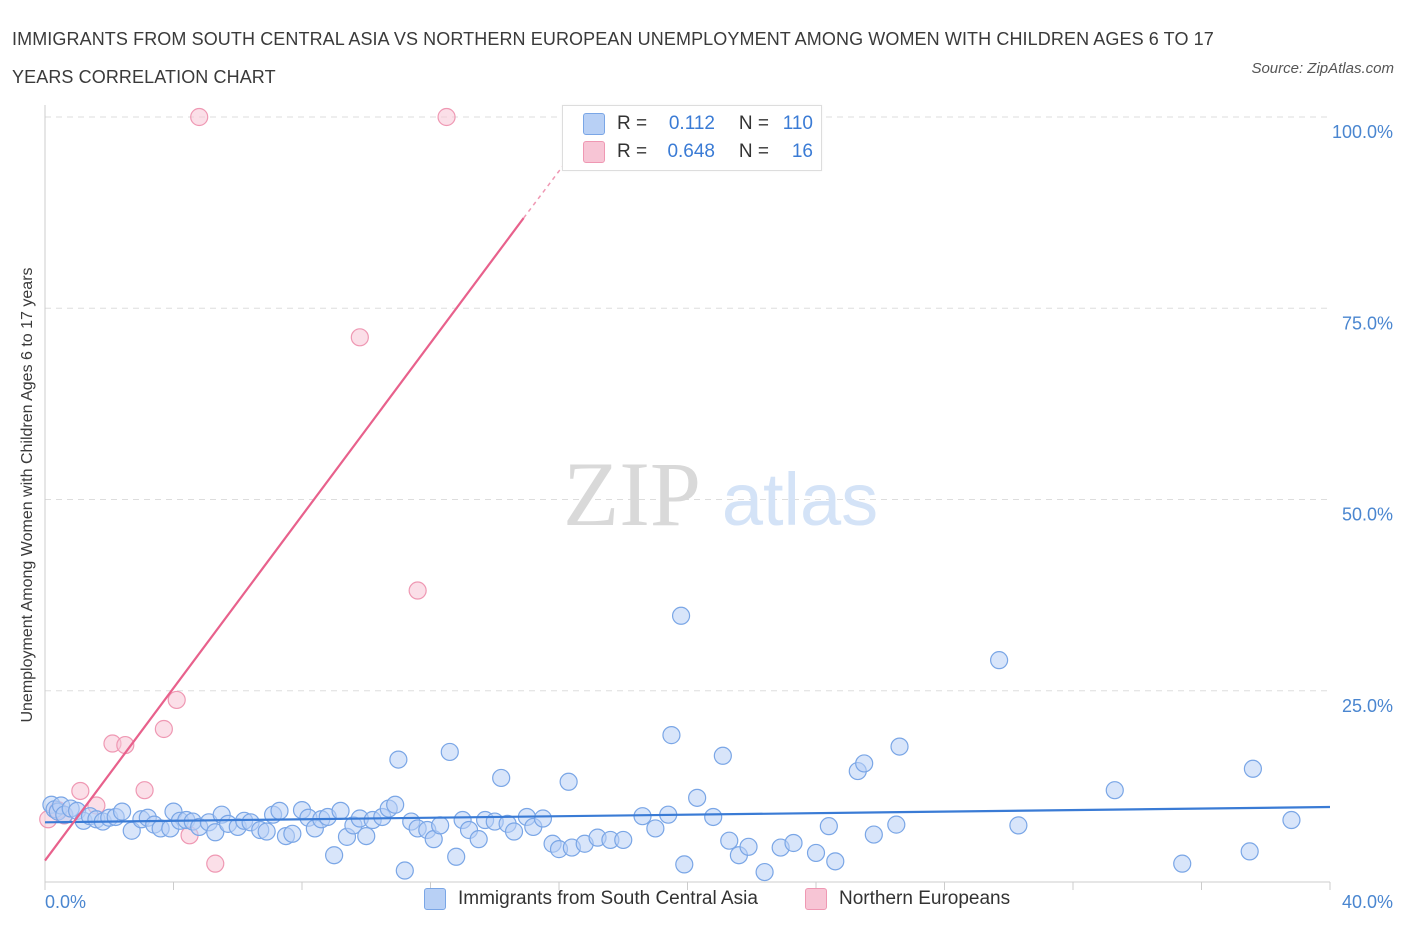  What do you see at coordinates (1367, 706) in the screenshot?
I see `y-tick-label: 25.0%` at bounding box center [1367, 706].